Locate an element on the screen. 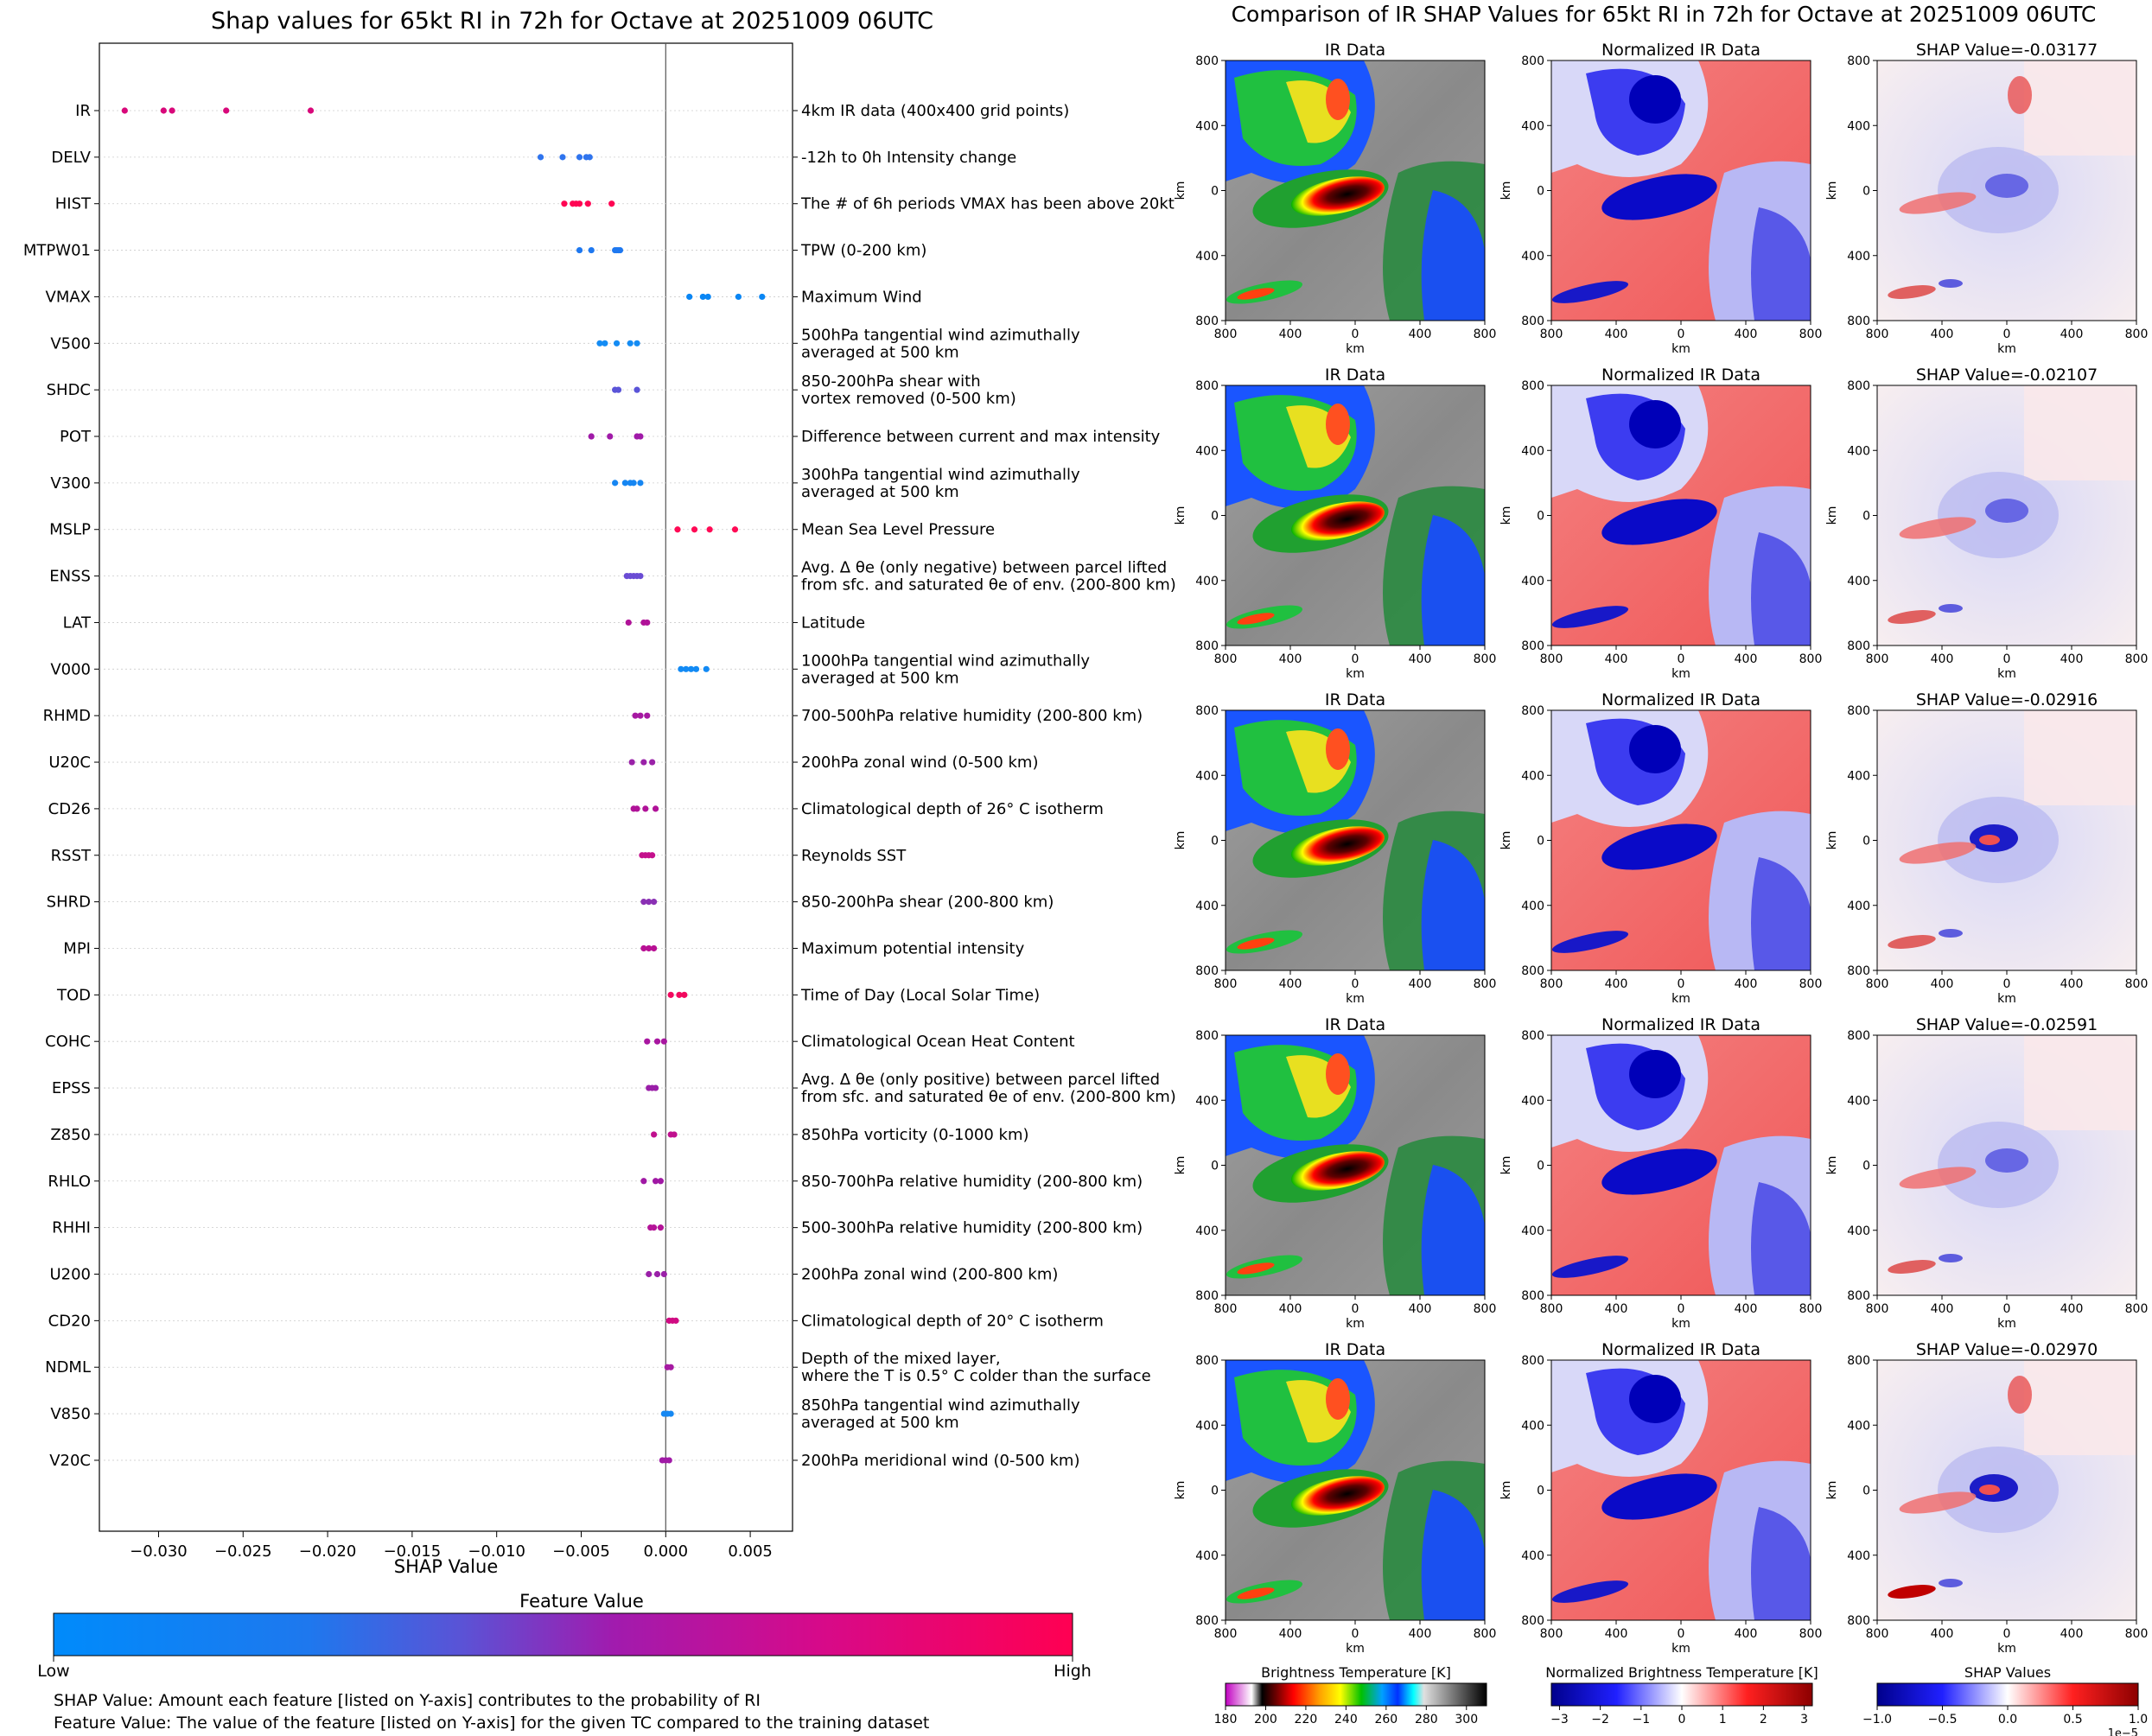  feature-label-u200: U200 is located at coordinates (70, 1275).